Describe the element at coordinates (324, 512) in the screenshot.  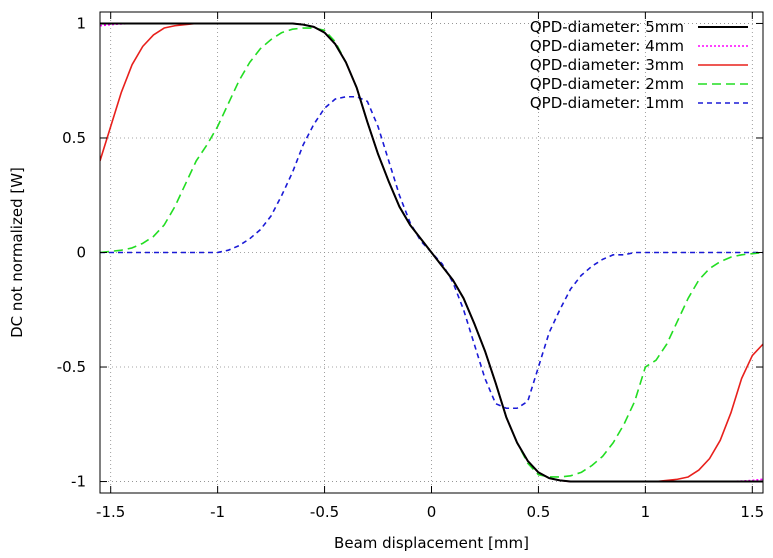
I see `x-tick-label: -0.5` at that location.